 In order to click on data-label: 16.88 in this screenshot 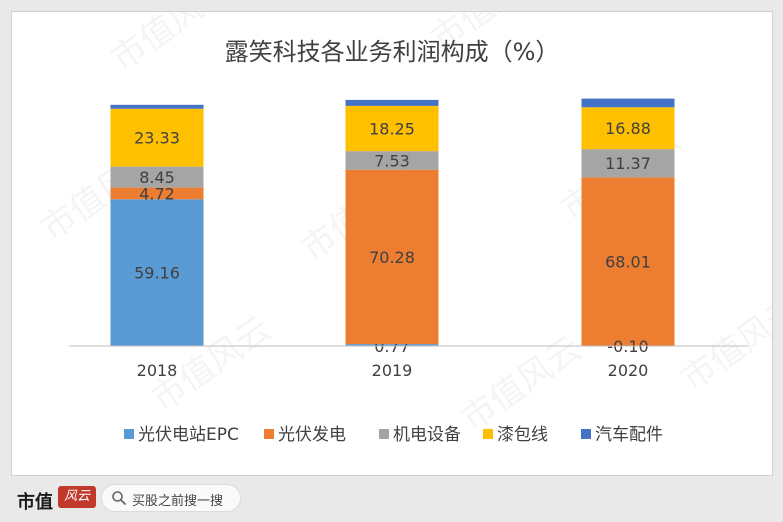, I will do `click(628, 128)`.